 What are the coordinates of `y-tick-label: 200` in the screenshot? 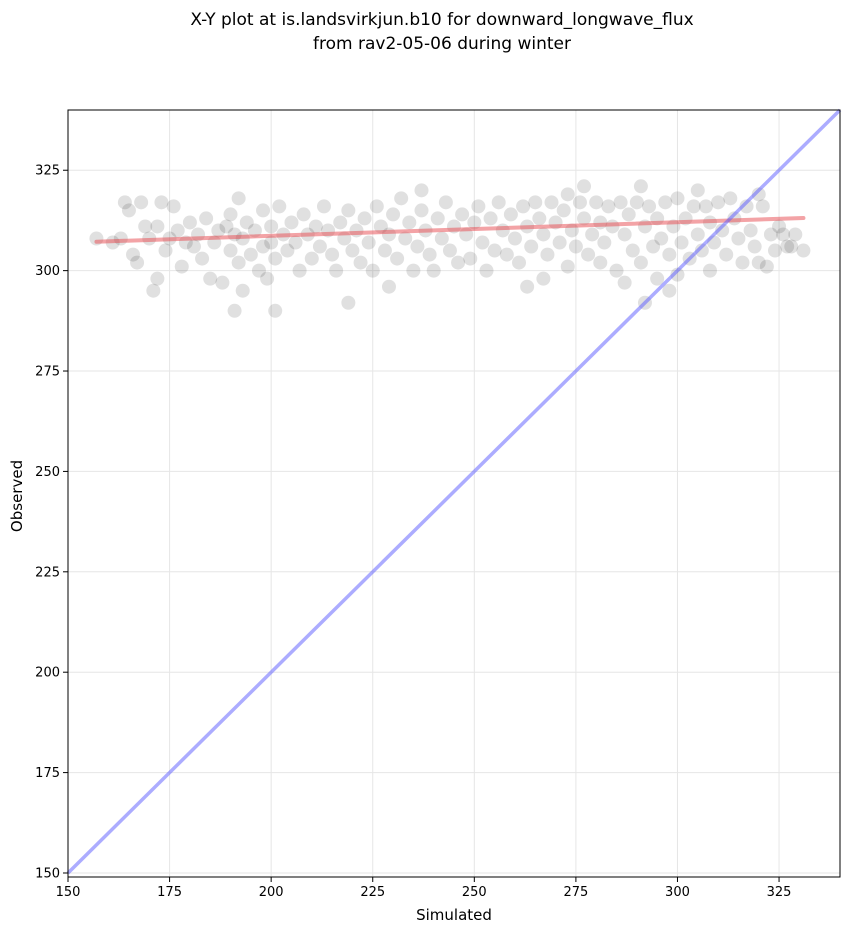 It's located at (47, 673).